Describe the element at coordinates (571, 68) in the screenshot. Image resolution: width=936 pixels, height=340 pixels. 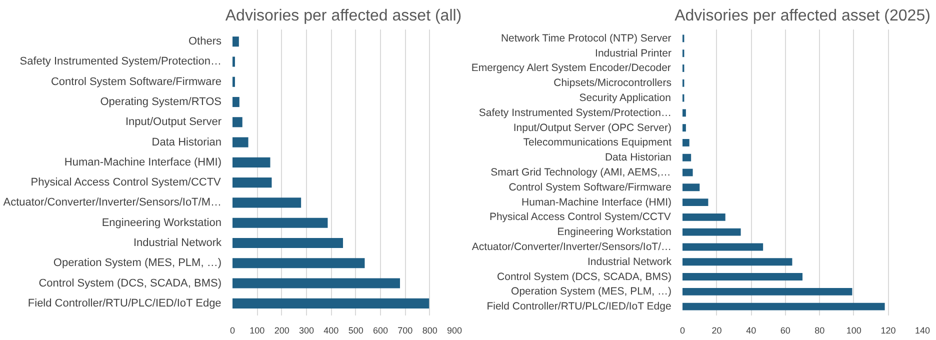
I see `y-tick-label: Emergency Alert System Encoder/Decoder` at that location.